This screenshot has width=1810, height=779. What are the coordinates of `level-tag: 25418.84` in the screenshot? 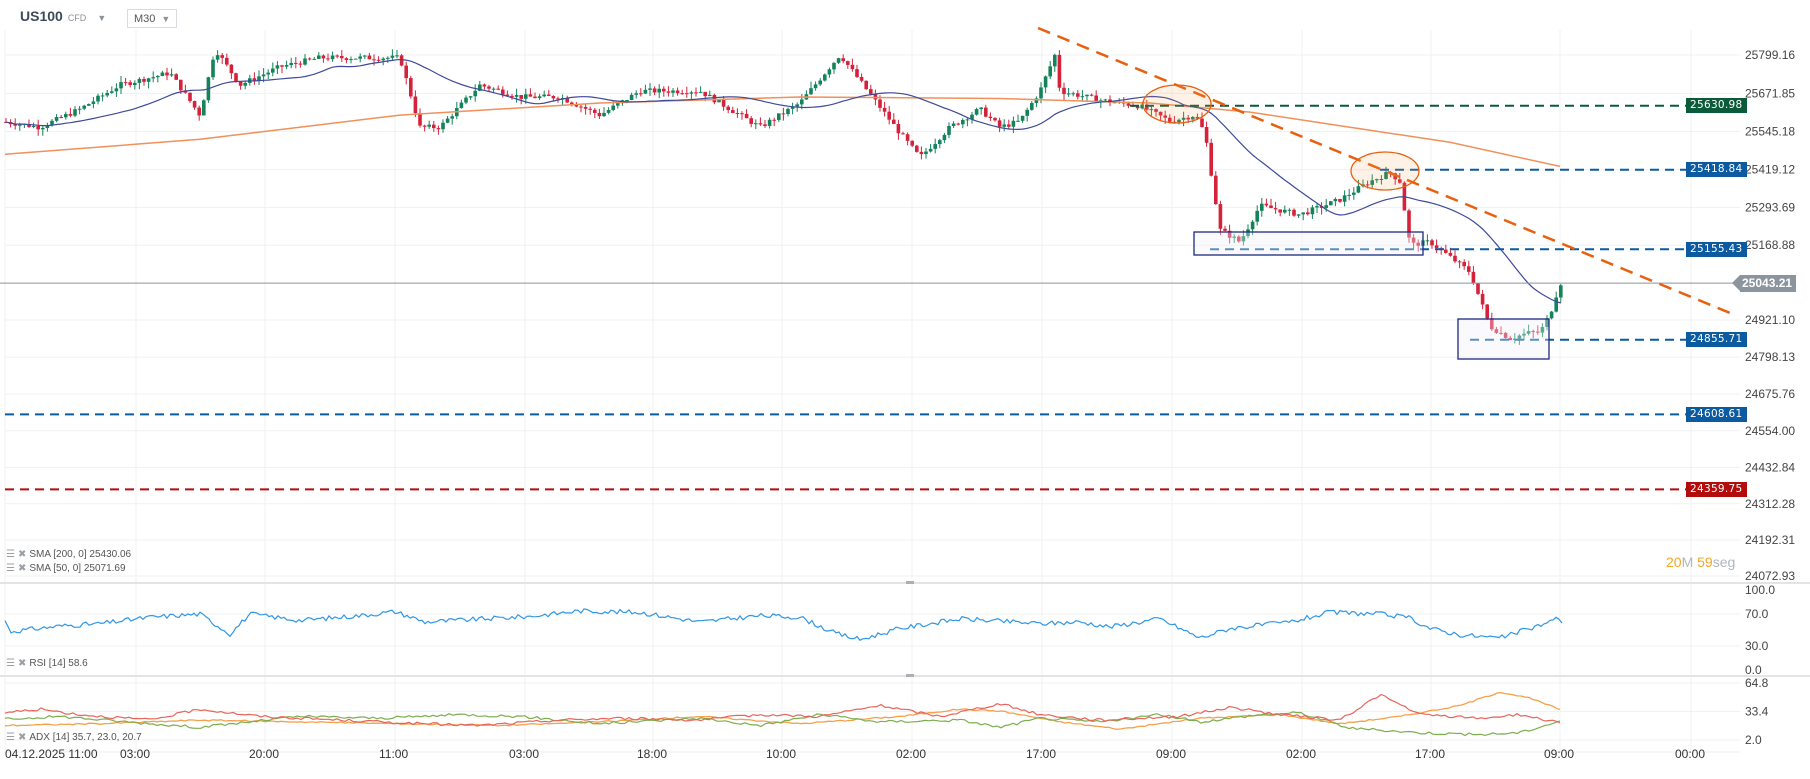 It's located at (1716, 170).